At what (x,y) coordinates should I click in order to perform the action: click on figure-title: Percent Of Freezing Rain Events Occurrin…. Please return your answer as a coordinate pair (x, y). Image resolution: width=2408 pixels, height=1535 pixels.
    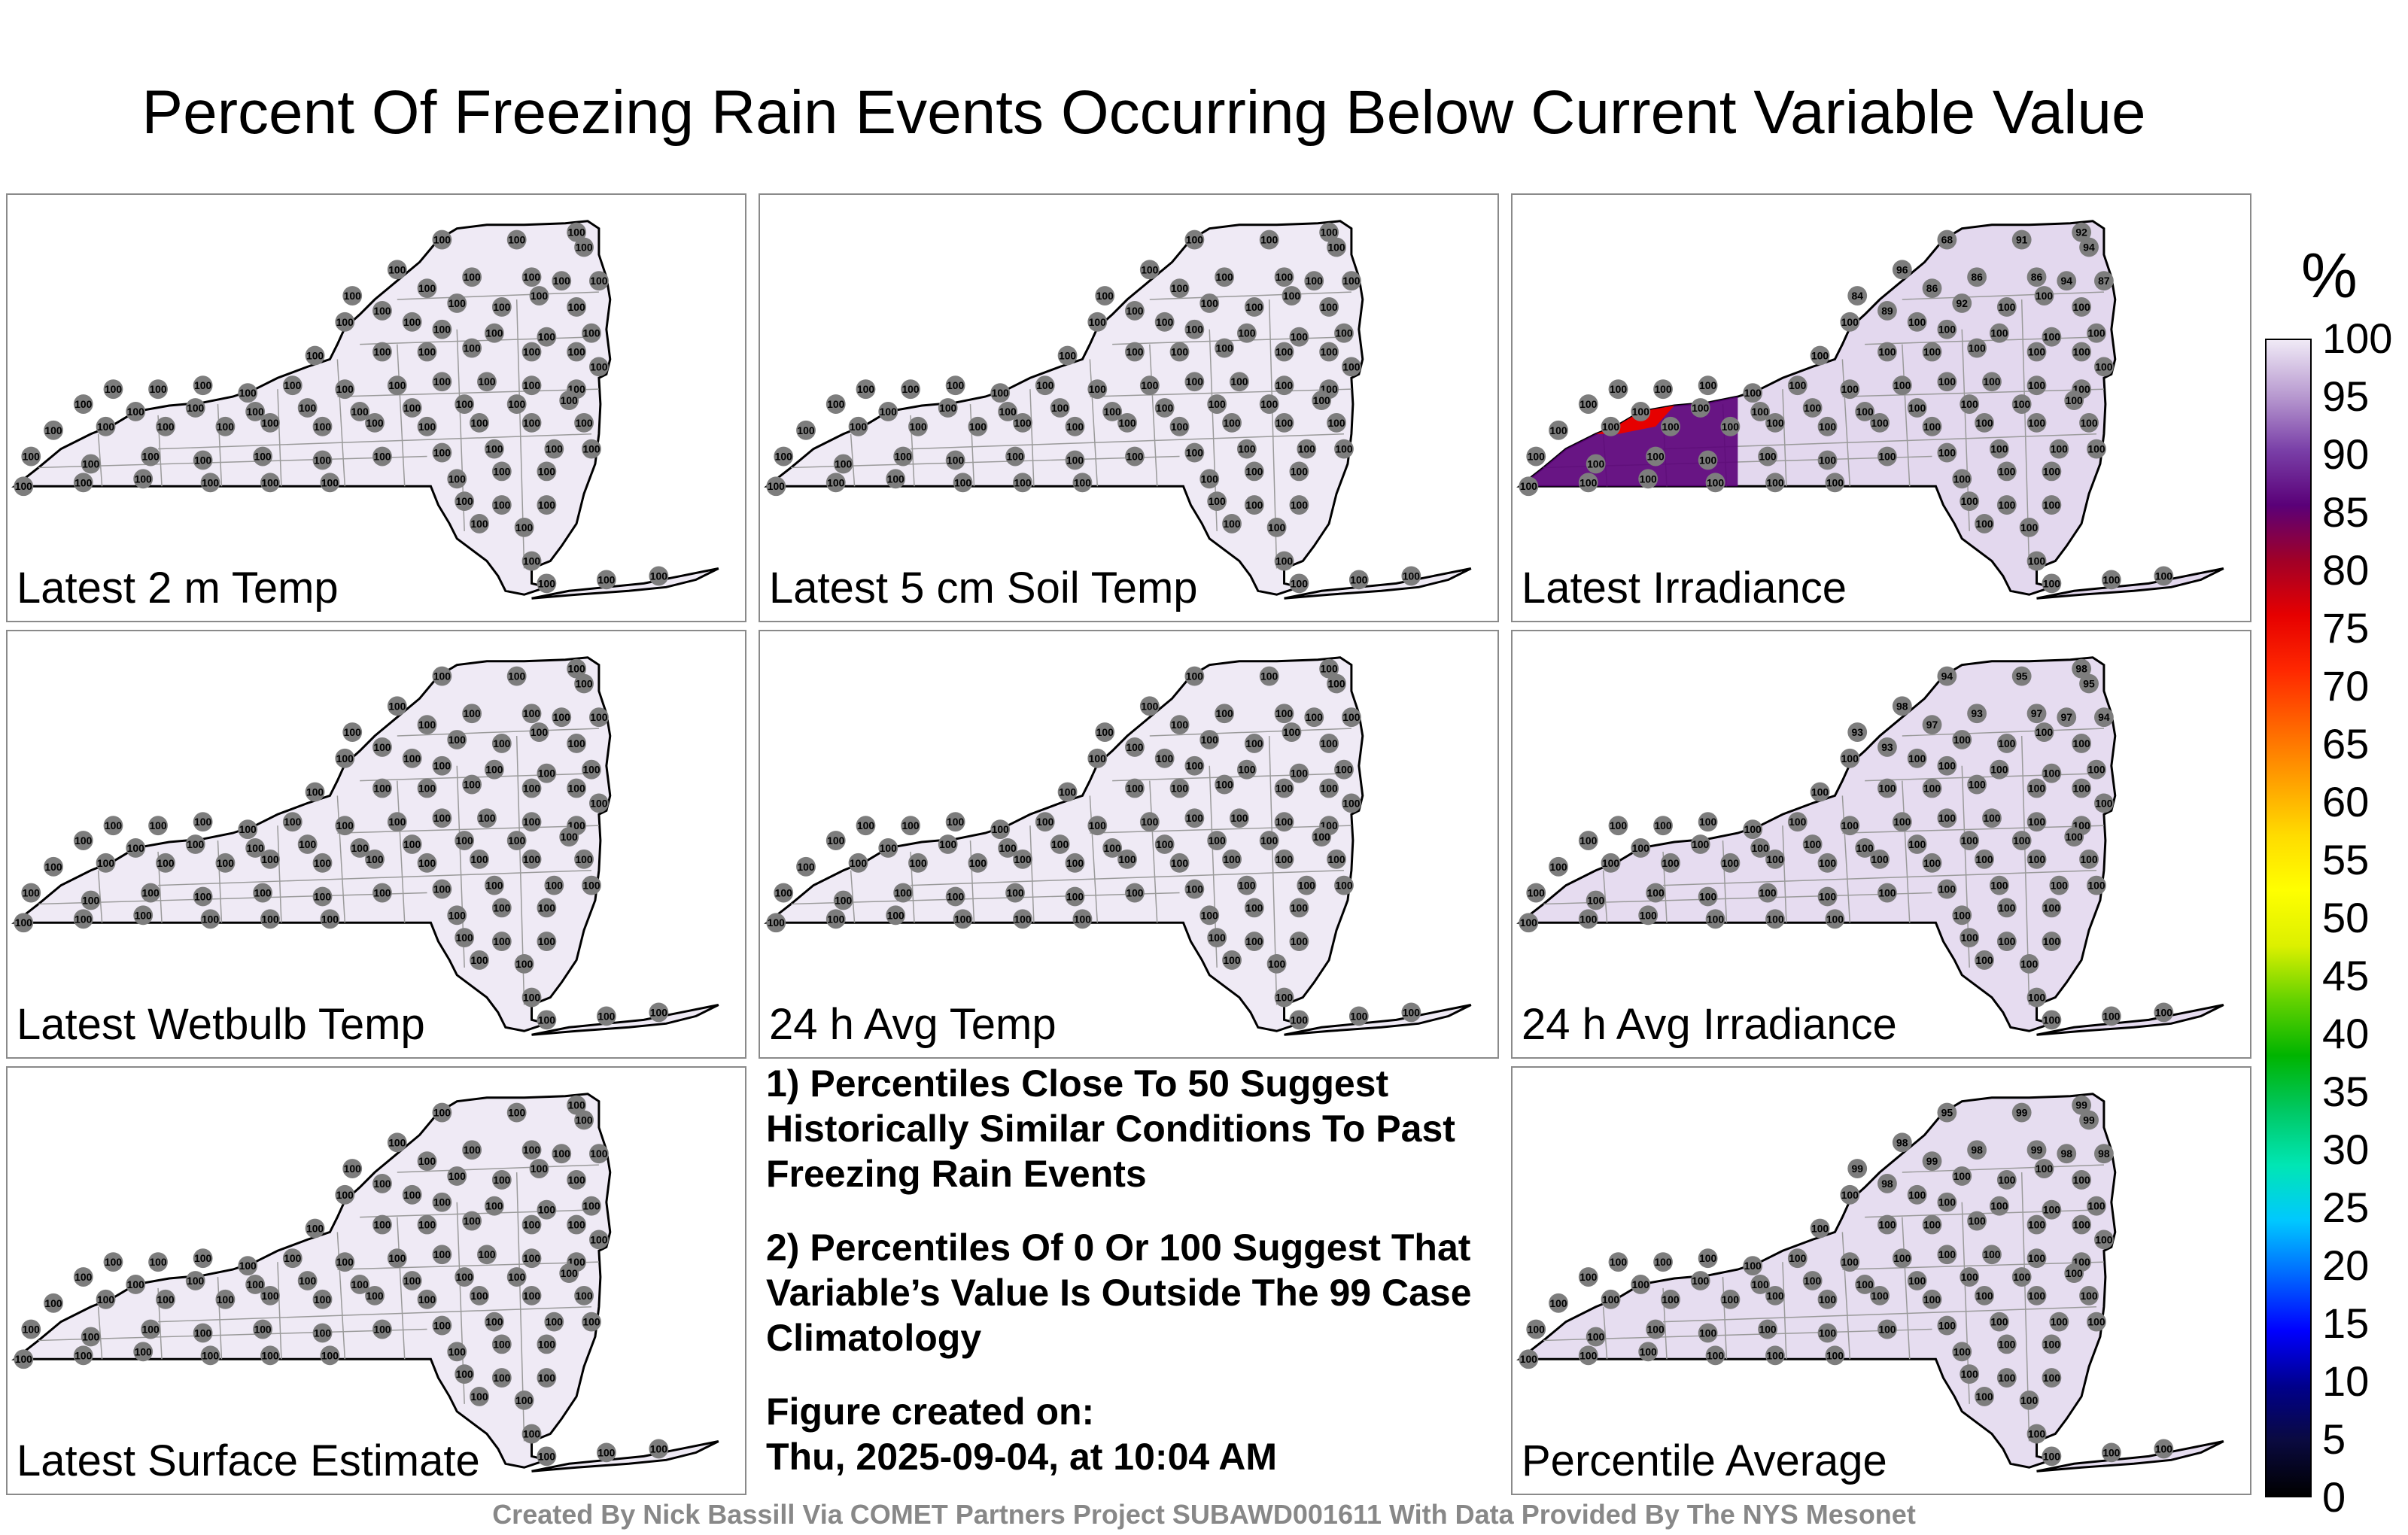
    Looking at the image, I should click on (1143, 112).